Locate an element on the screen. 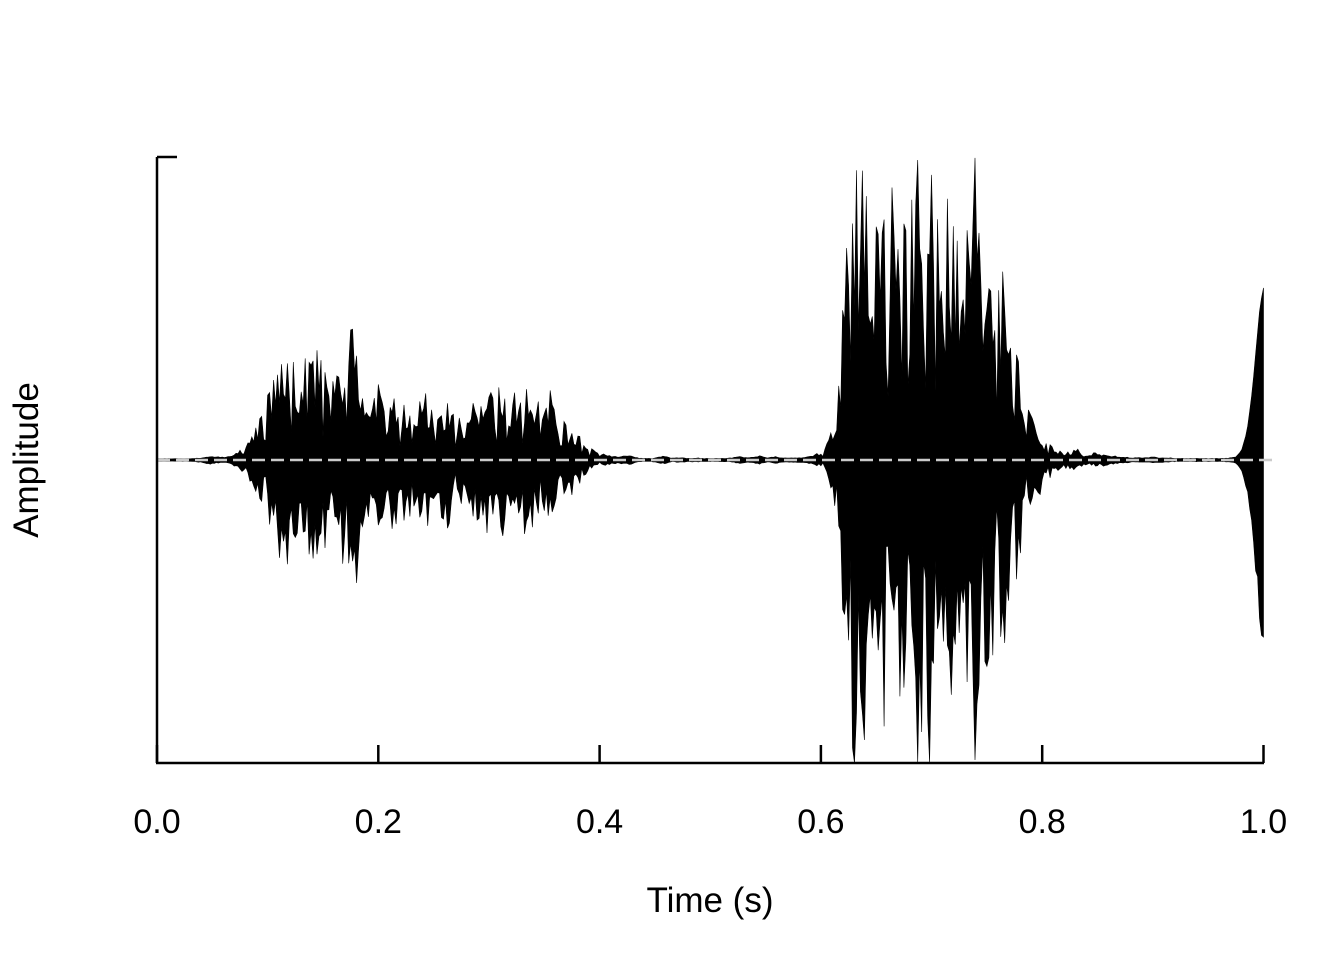 The image size is (1344, 960). x-axis-tick-label: 0.8 is located at coordinates (1042, 822).